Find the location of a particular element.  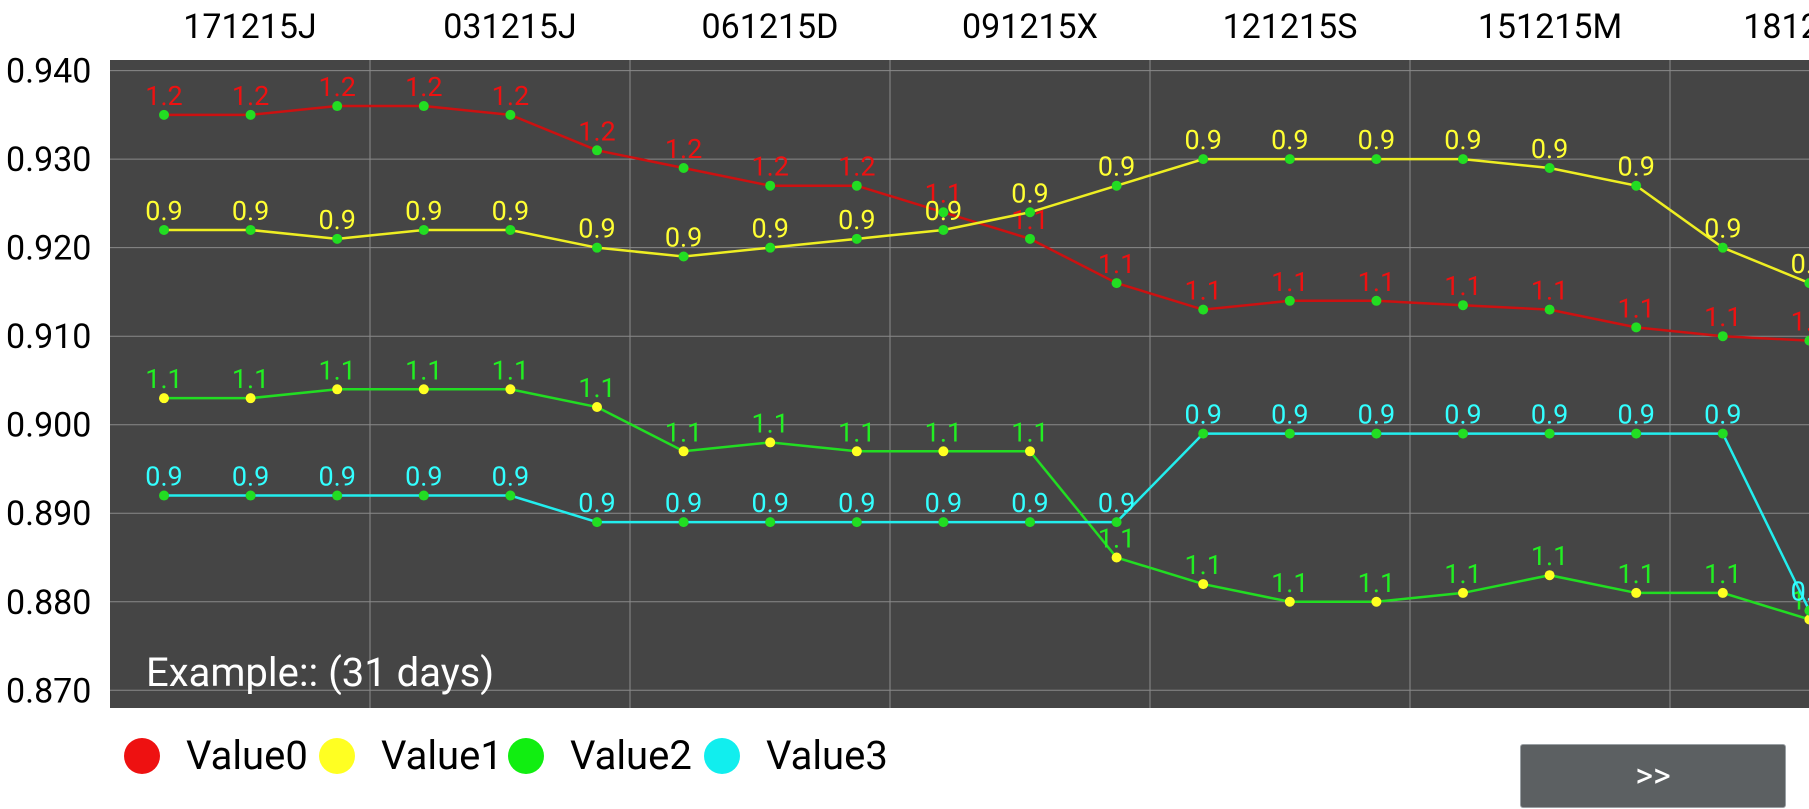

y-tick-label: 0.890 is located at coordinates (48, 514).